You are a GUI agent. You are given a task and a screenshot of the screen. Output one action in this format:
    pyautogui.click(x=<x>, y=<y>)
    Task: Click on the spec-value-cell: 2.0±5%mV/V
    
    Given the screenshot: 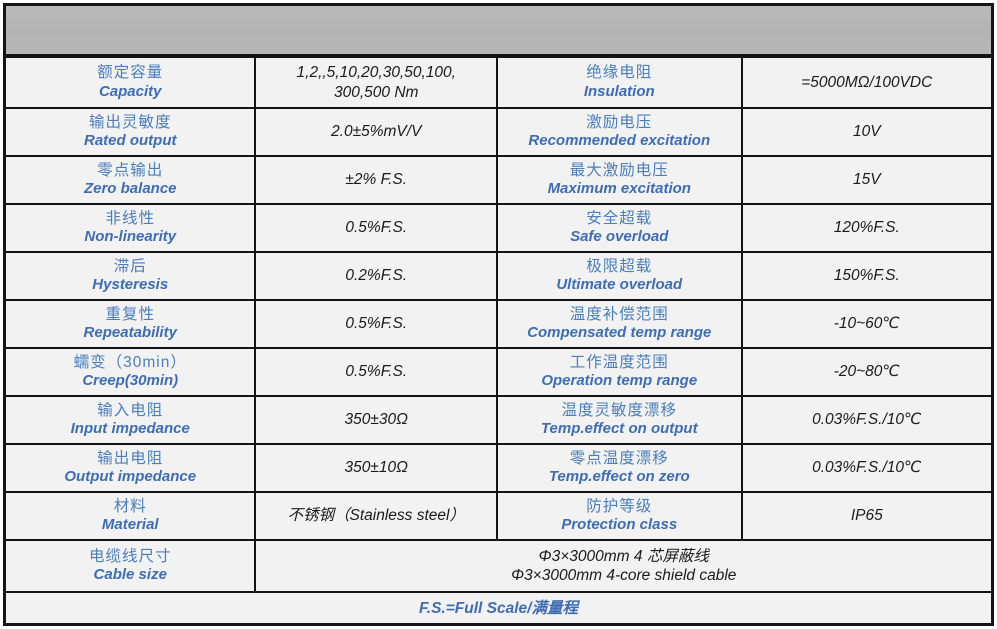 What is the action you would take?
    pyautogui.click(x=375, y=131)
    